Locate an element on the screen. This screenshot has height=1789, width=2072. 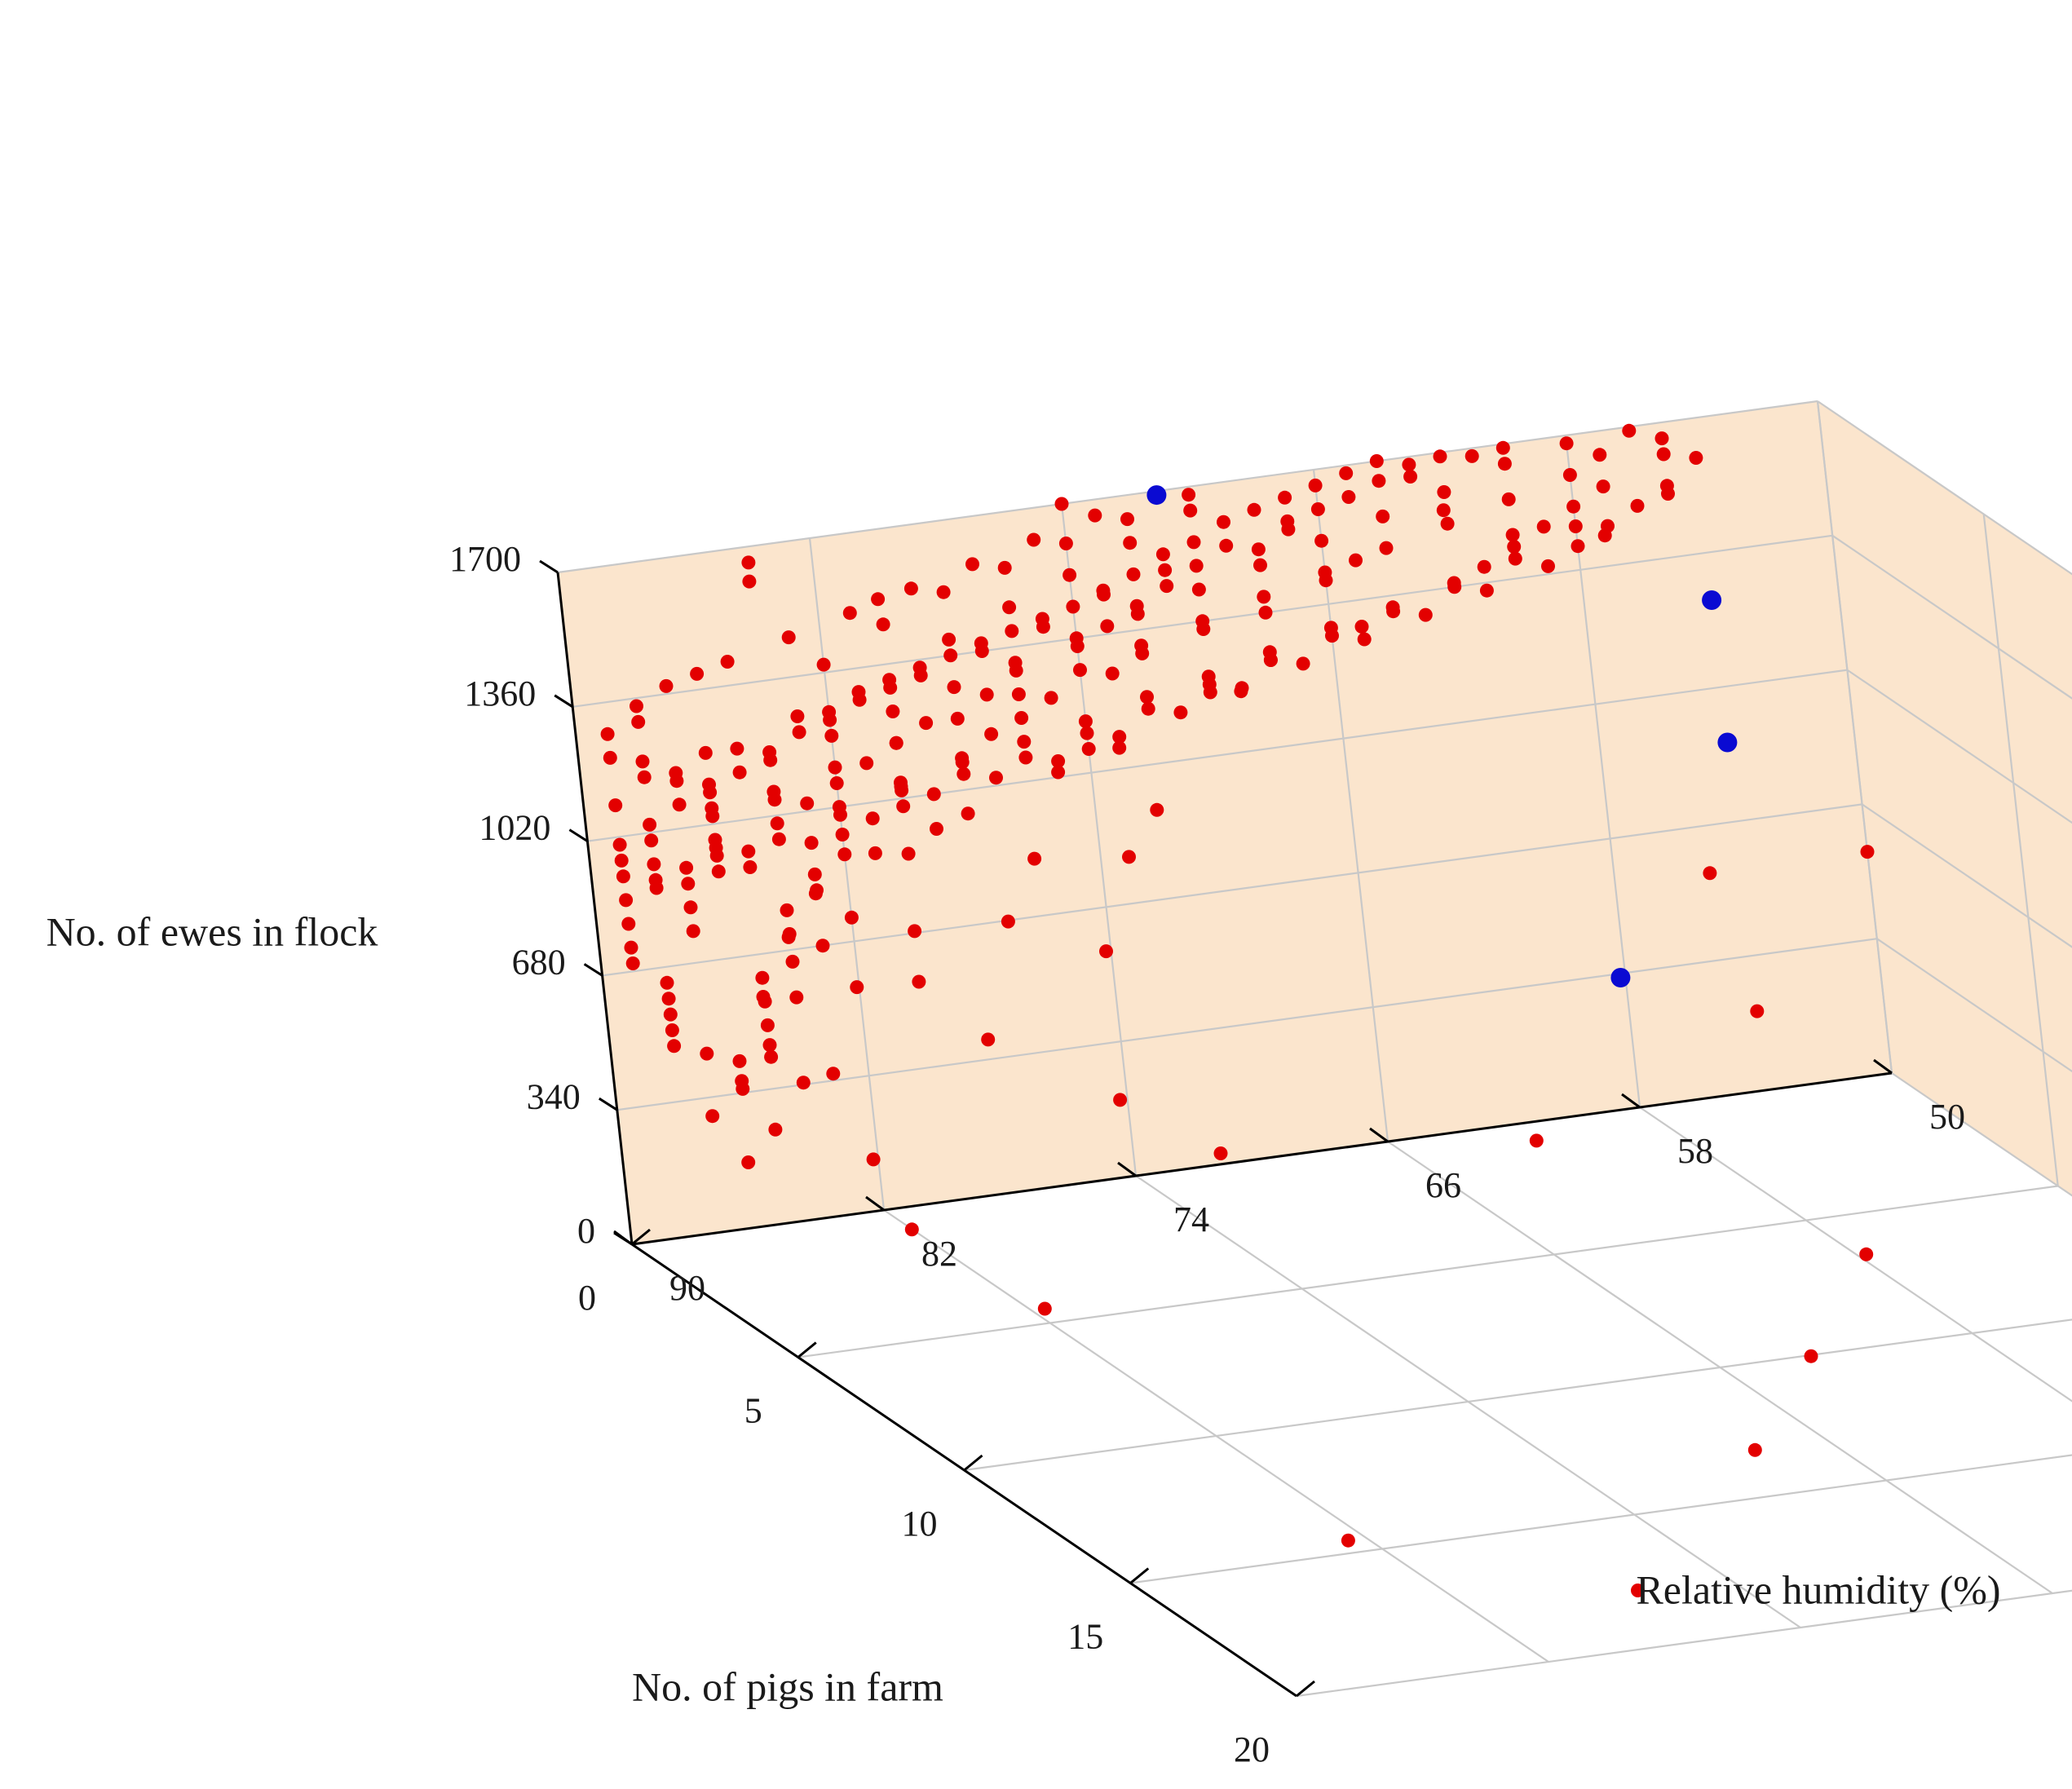
pigs-axis-title: No. of pigs in farm is located at coordinates (787, 1686).